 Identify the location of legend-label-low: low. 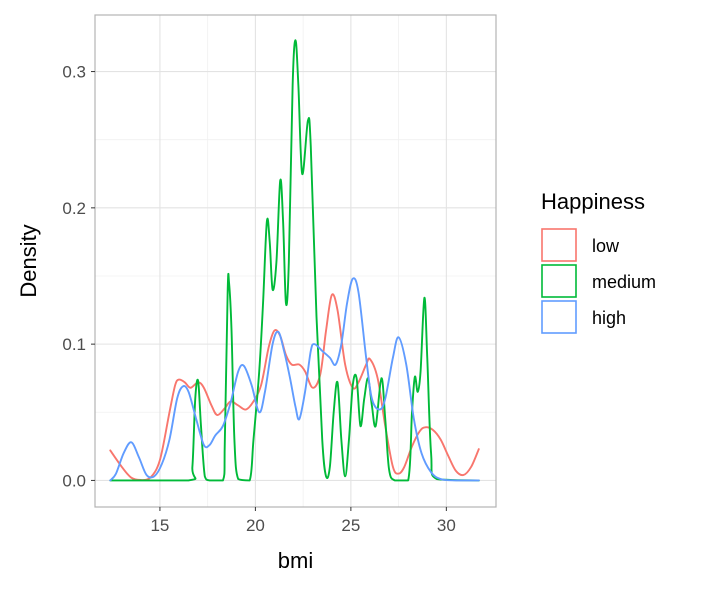
(606, 246).